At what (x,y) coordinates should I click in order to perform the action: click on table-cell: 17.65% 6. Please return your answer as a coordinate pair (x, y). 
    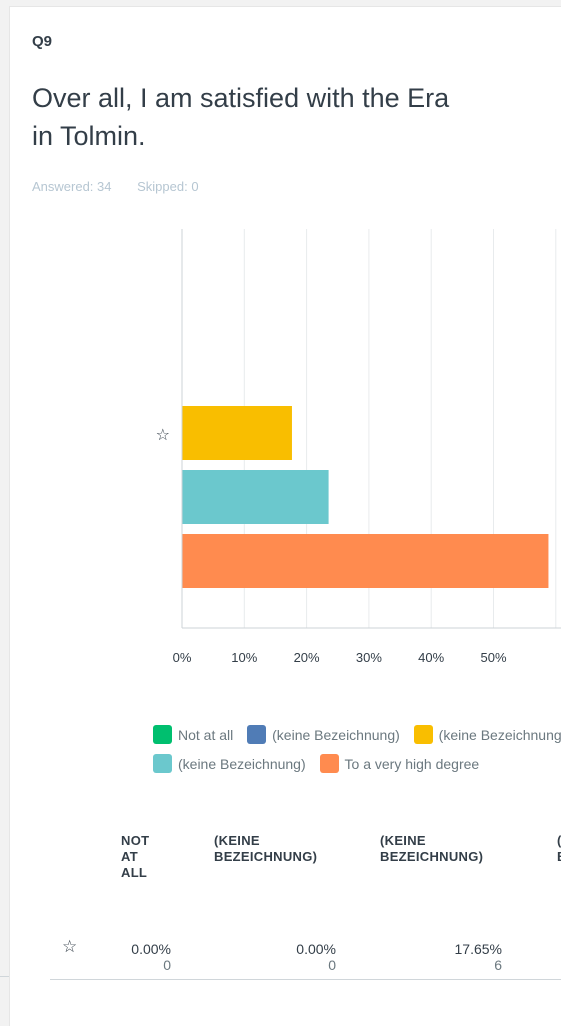
    Looking at the image, I should click on (472, 957).